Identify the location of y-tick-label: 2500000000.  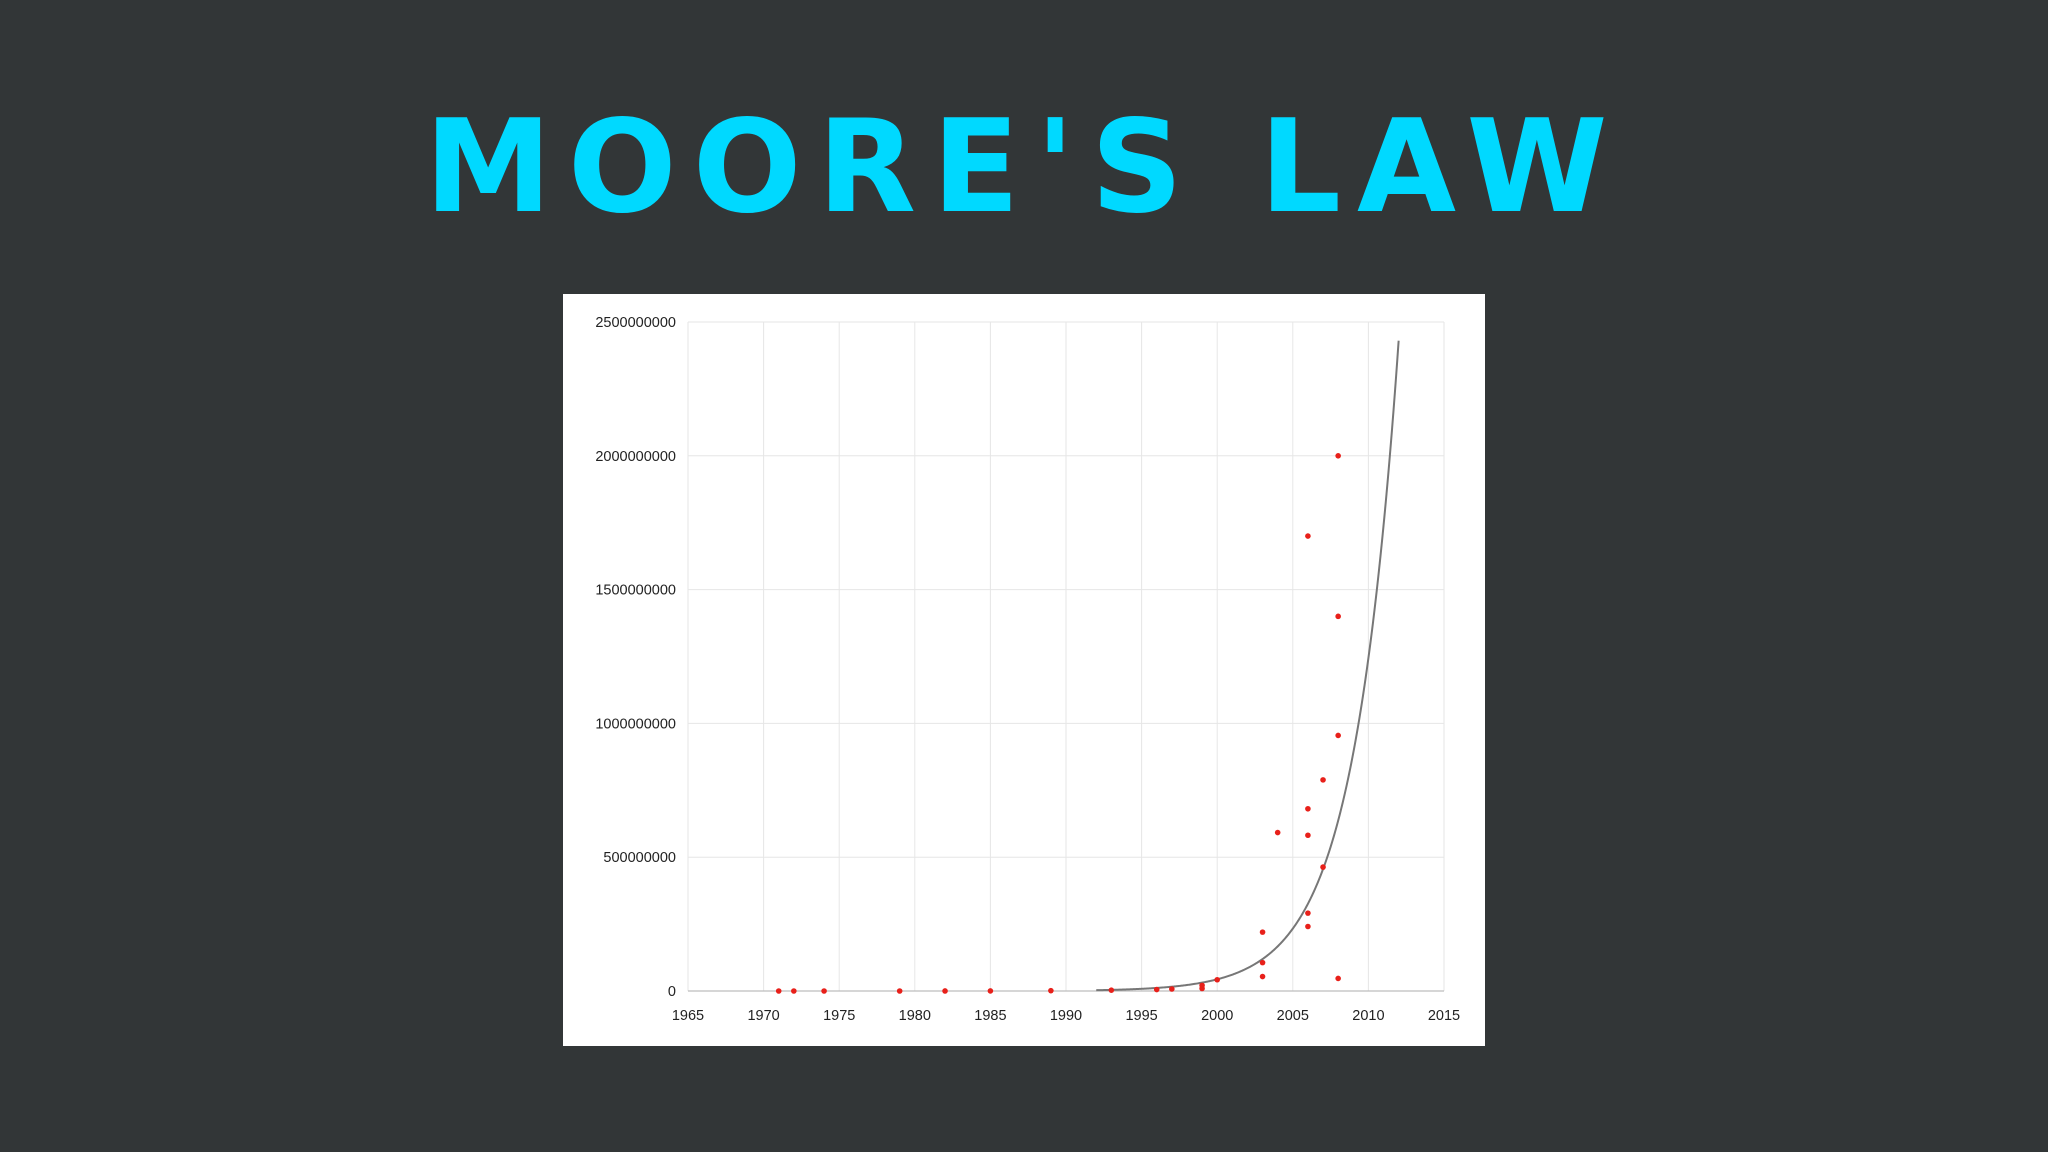
(635, 323).